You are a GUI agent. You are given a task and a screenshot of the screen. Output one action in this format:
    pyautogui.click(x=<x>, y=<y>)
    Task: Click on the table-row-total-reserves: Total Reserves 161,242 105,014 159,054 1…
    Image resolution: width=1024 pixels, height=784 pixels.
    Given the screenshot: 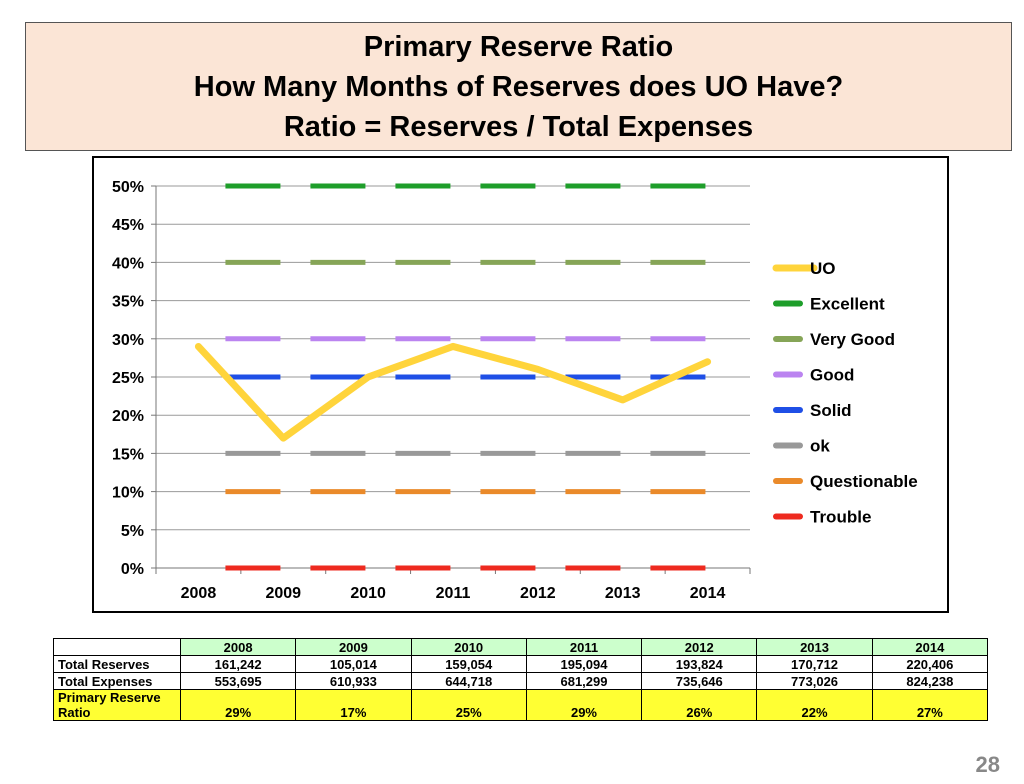 What is the action you would take?
    pyautogui.click(x=521, y=664)
    